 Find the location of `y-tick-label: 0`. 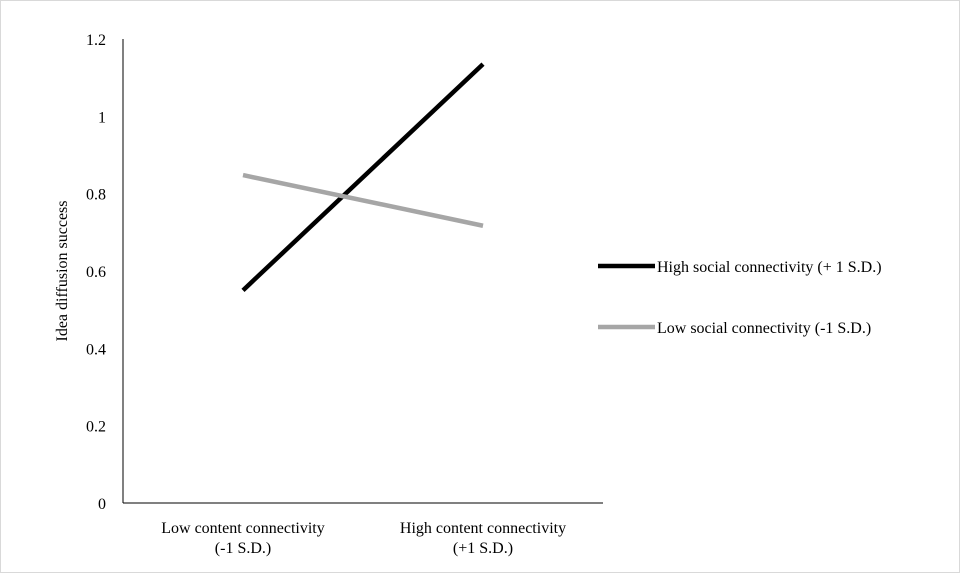

y-tick-label: 0 is located at coordinates (102, 504).